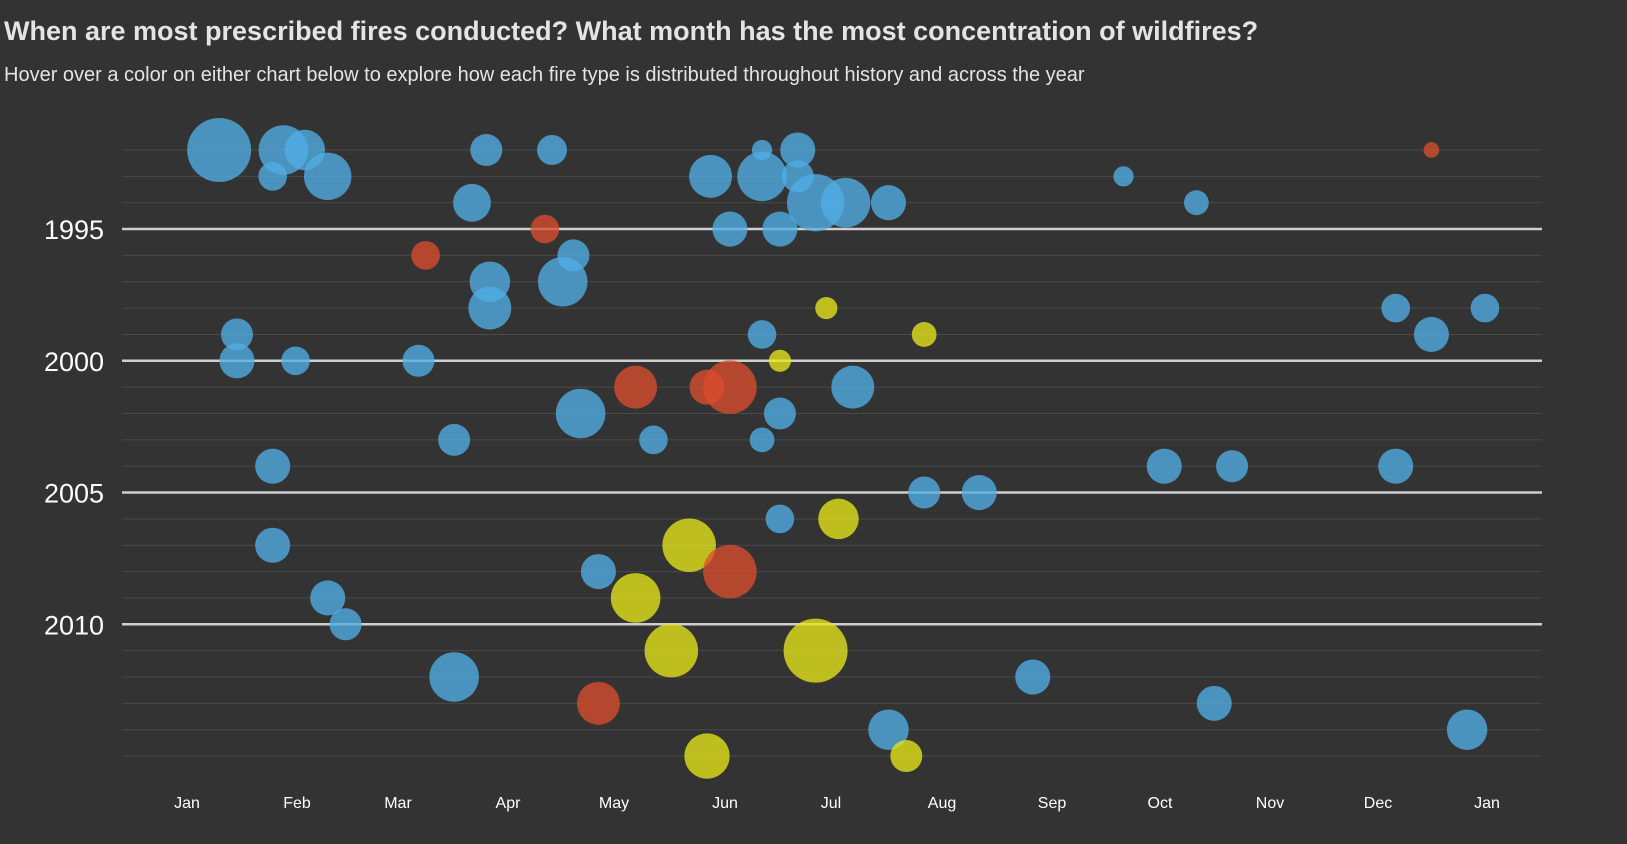 This screenshot has height=844, width=1627. I want to click on x-tick-label: Apr, so click(509, 803).